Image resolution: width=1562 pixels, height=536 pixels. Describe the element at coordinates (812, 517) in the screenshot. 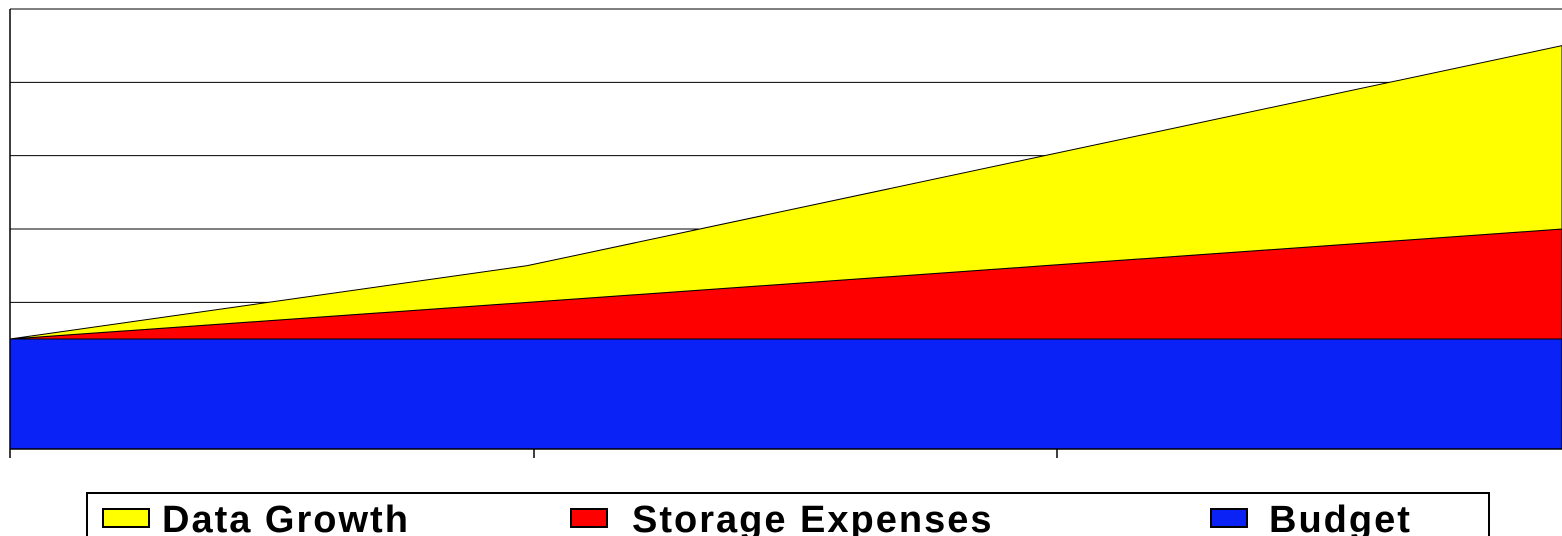

I see `legend-label-storage-expenses: Storage Expenses` at that location.